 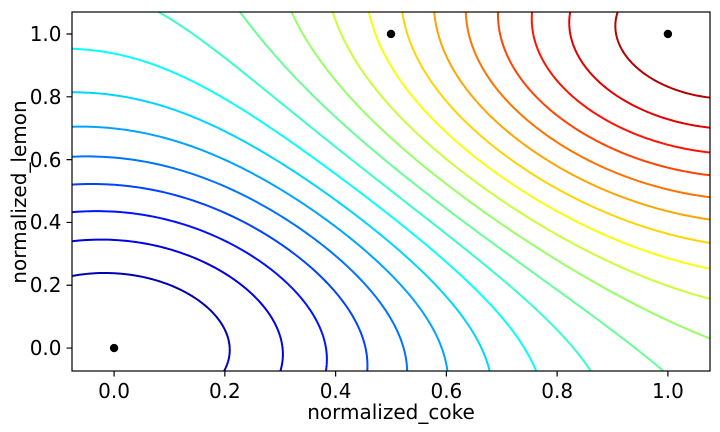 I want to click on y-tick-label: 1.0, so click(x=45, y=33).